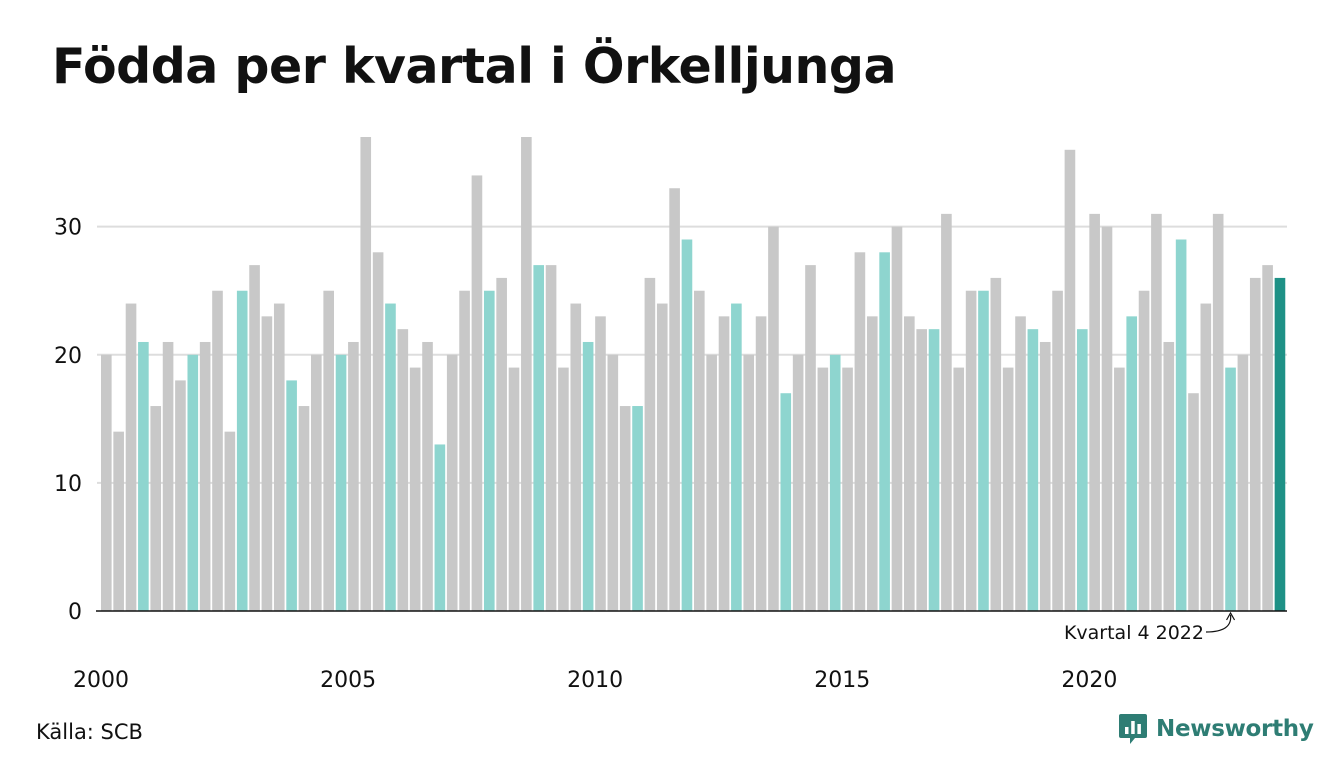  What do you see at coordinates (68, 484) in the screenshot?
I see `y-tick-label: 10` at bounding box center [68, 484].